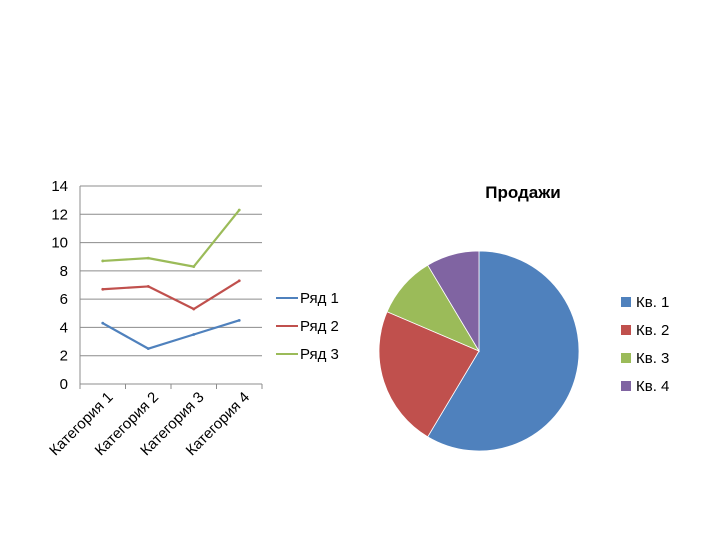 The image size is (720, 545). Describe the element at coordinates (319, 298) in the screenshot. I see `legend-label-series-1: Ряд 1` at that location.